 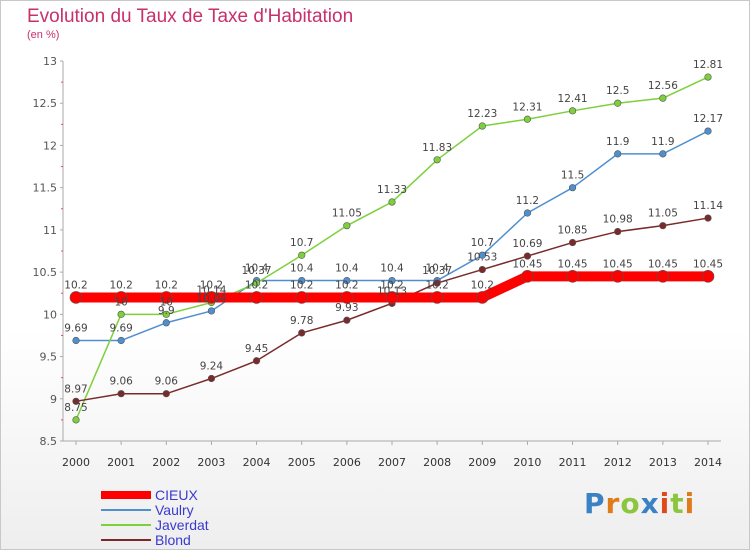 What do you see at coordinates (527, 244) in the screenshot?
I see `data-label-blond: 10.69` at bounding box center [527, 244].